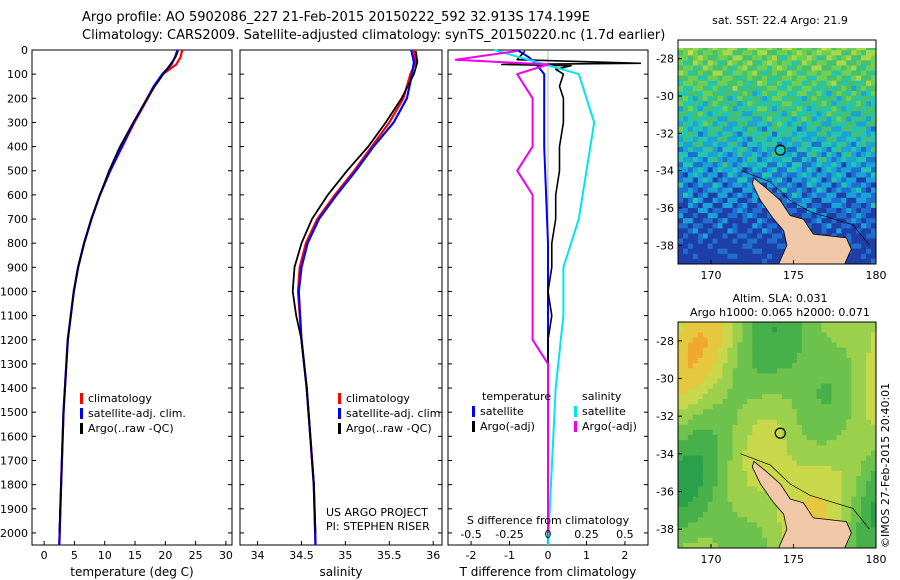 The height and width of the screenshot is (580, 900). I want to click on x-tick-label: 180, so click(876, 275).